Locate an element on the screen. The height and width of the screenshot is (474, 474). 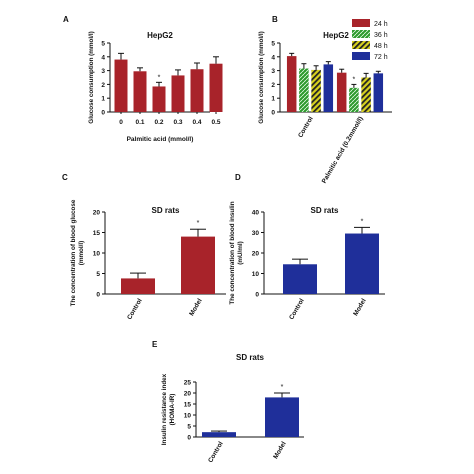
legend-label: 36 h is located at coordinates (381, 35).